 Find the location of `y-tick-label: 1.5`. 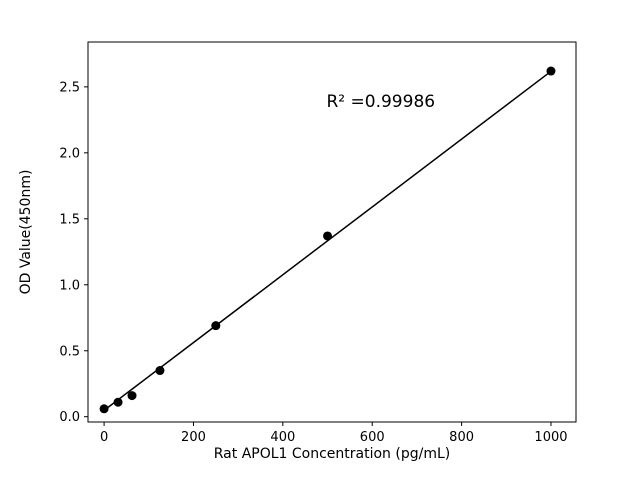

y-tick-label: 1.5 is located at coordinates (69, 219).